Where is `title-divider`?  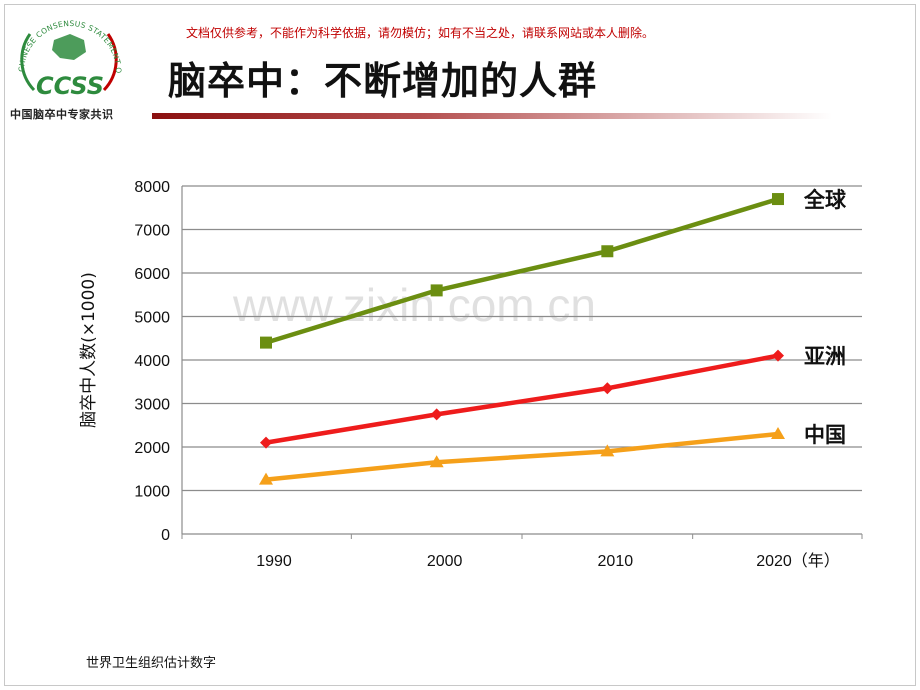
title-divider is located at coordinates (492, 116).